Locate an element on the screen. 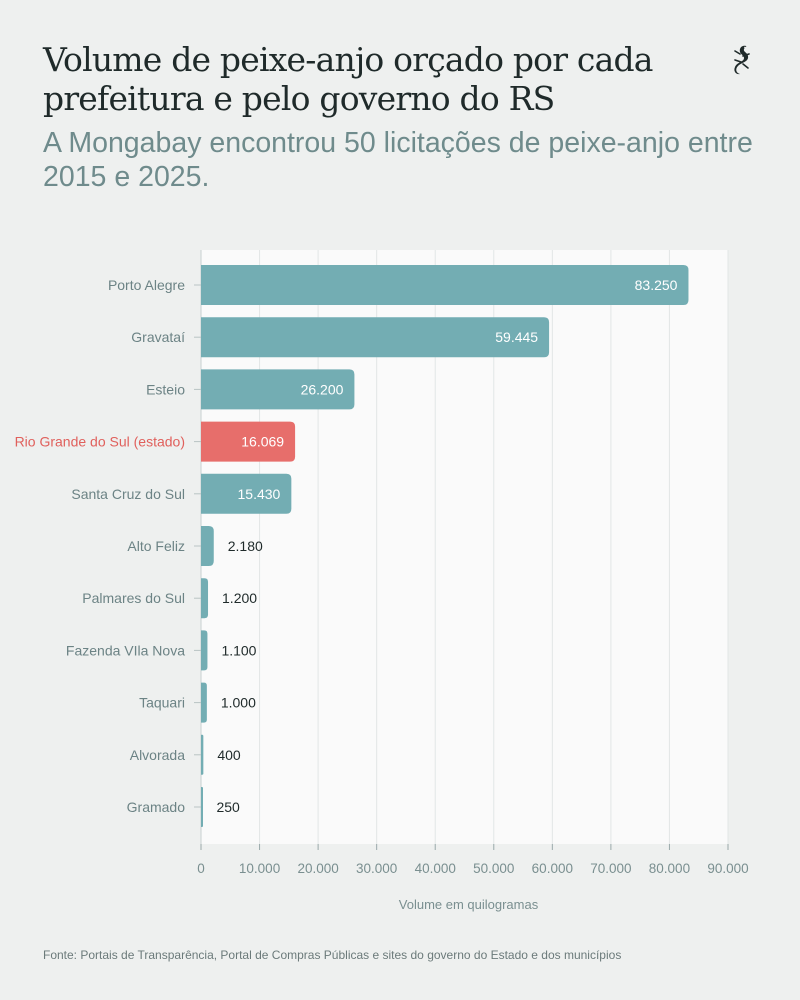 This screenshot has height=1000, width=800. data-label: 2.180 is located at coordinates (245, 546).